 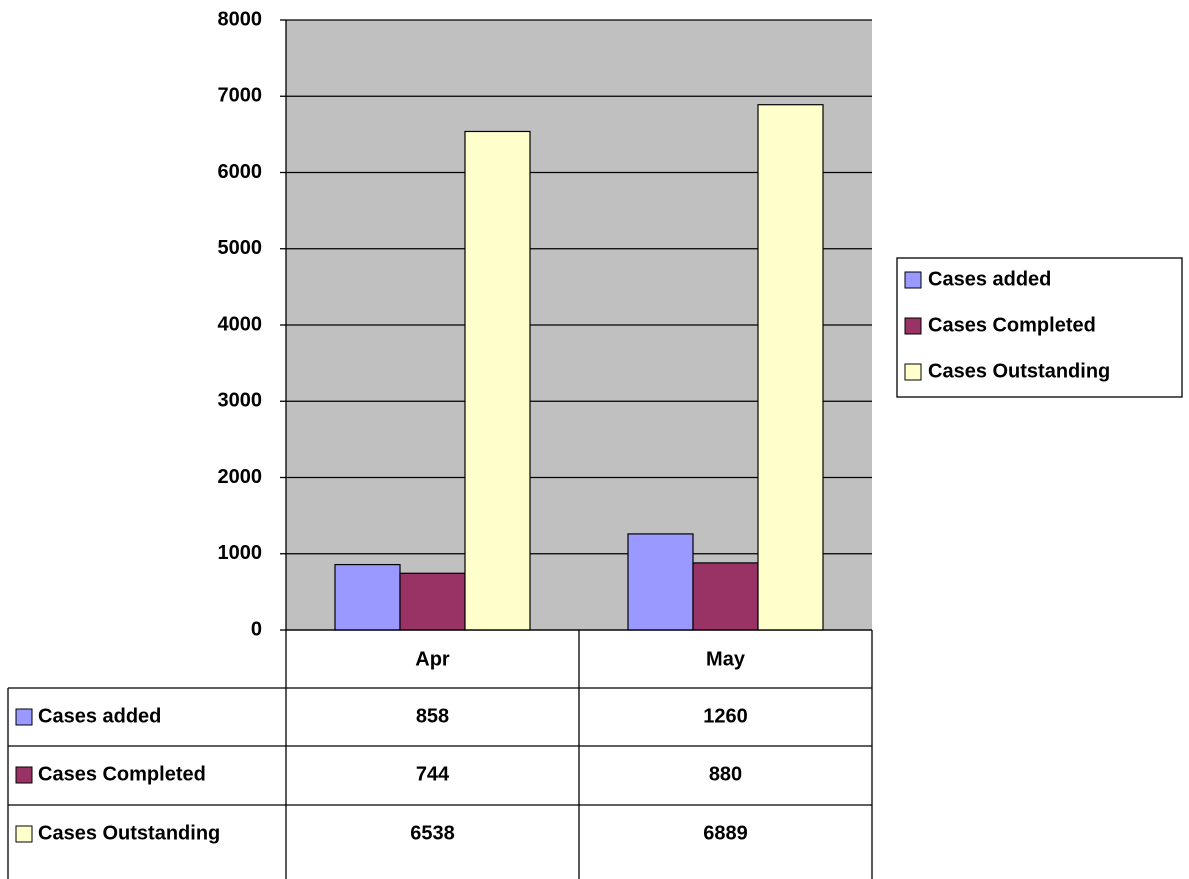 What do you see at coordinates (240, 19) in the screenshot?
I see `y-tick-label: 8000` at bounding box center [240, 19].